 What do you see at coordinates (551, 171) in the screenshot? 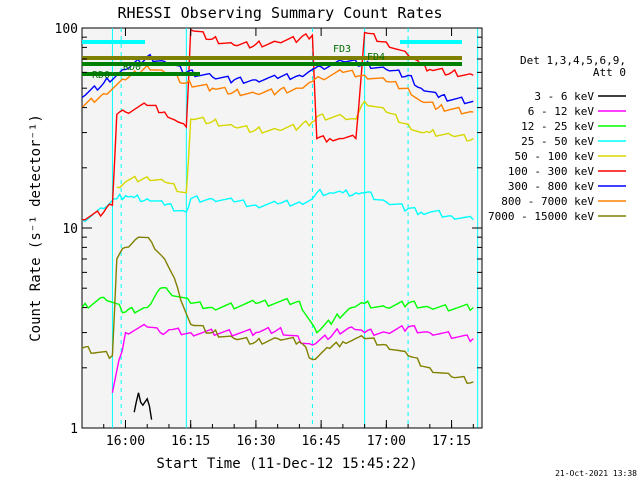
I see `legend-entry-label: 100 - 300 keV` at bounding box center [551, 171].